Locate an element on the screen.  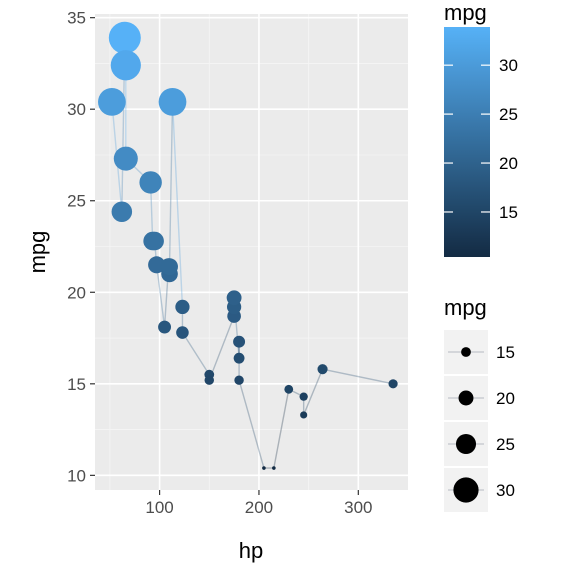
size-key-label: 30 is located at coordinates (505, 490).